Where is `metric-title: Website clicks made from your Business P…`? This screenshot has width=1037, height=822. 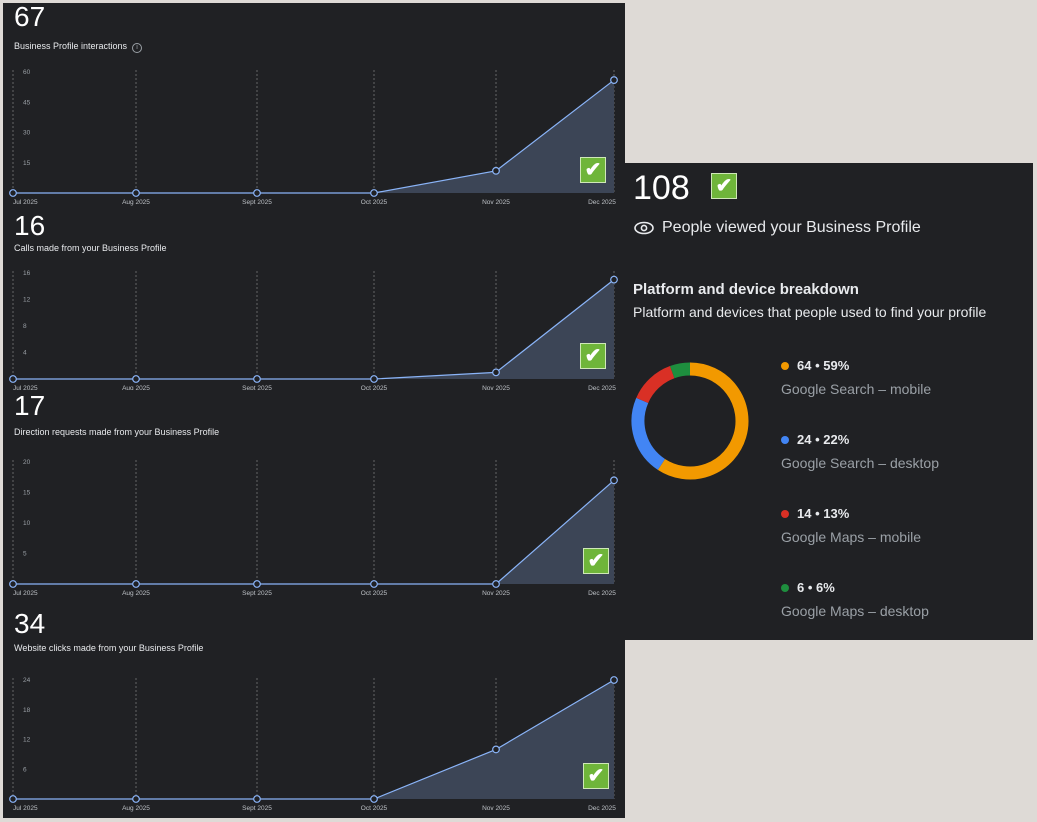 metric-title: Website clicks made from your Business P… is located at coordinates (109, 648).